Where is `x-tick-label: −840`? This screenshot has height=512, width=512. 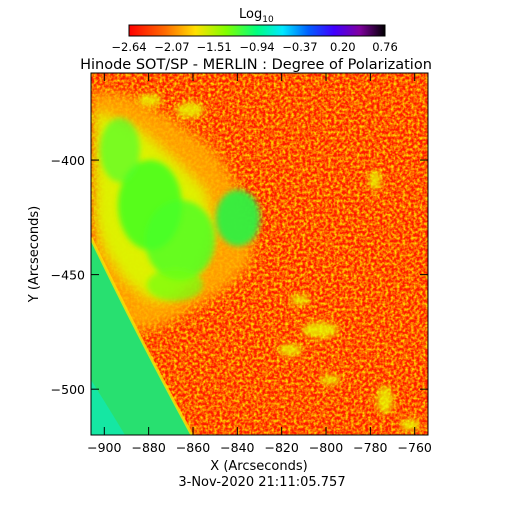
x-tick-label: −840 is located at coordinates (237, 447).